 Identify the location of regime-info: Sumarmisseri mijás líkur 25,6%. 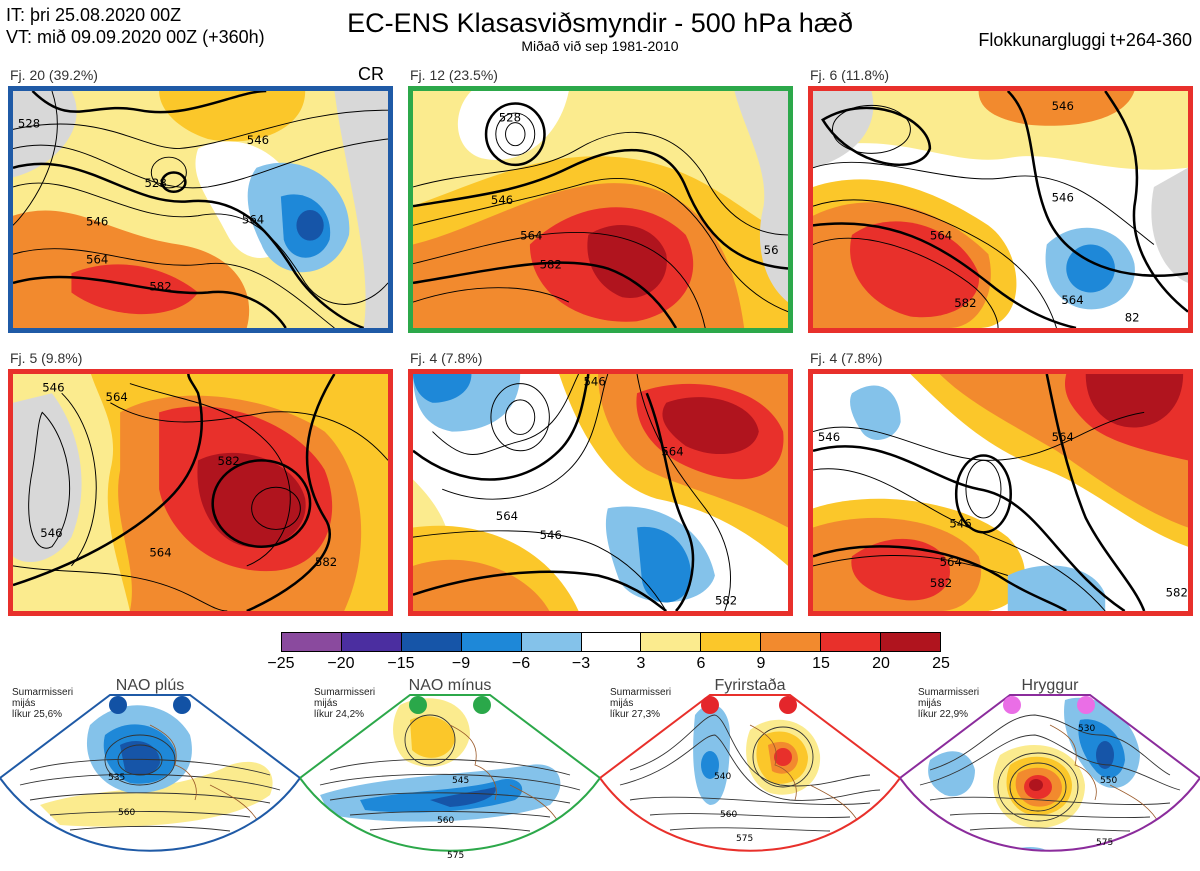
(42, 703).